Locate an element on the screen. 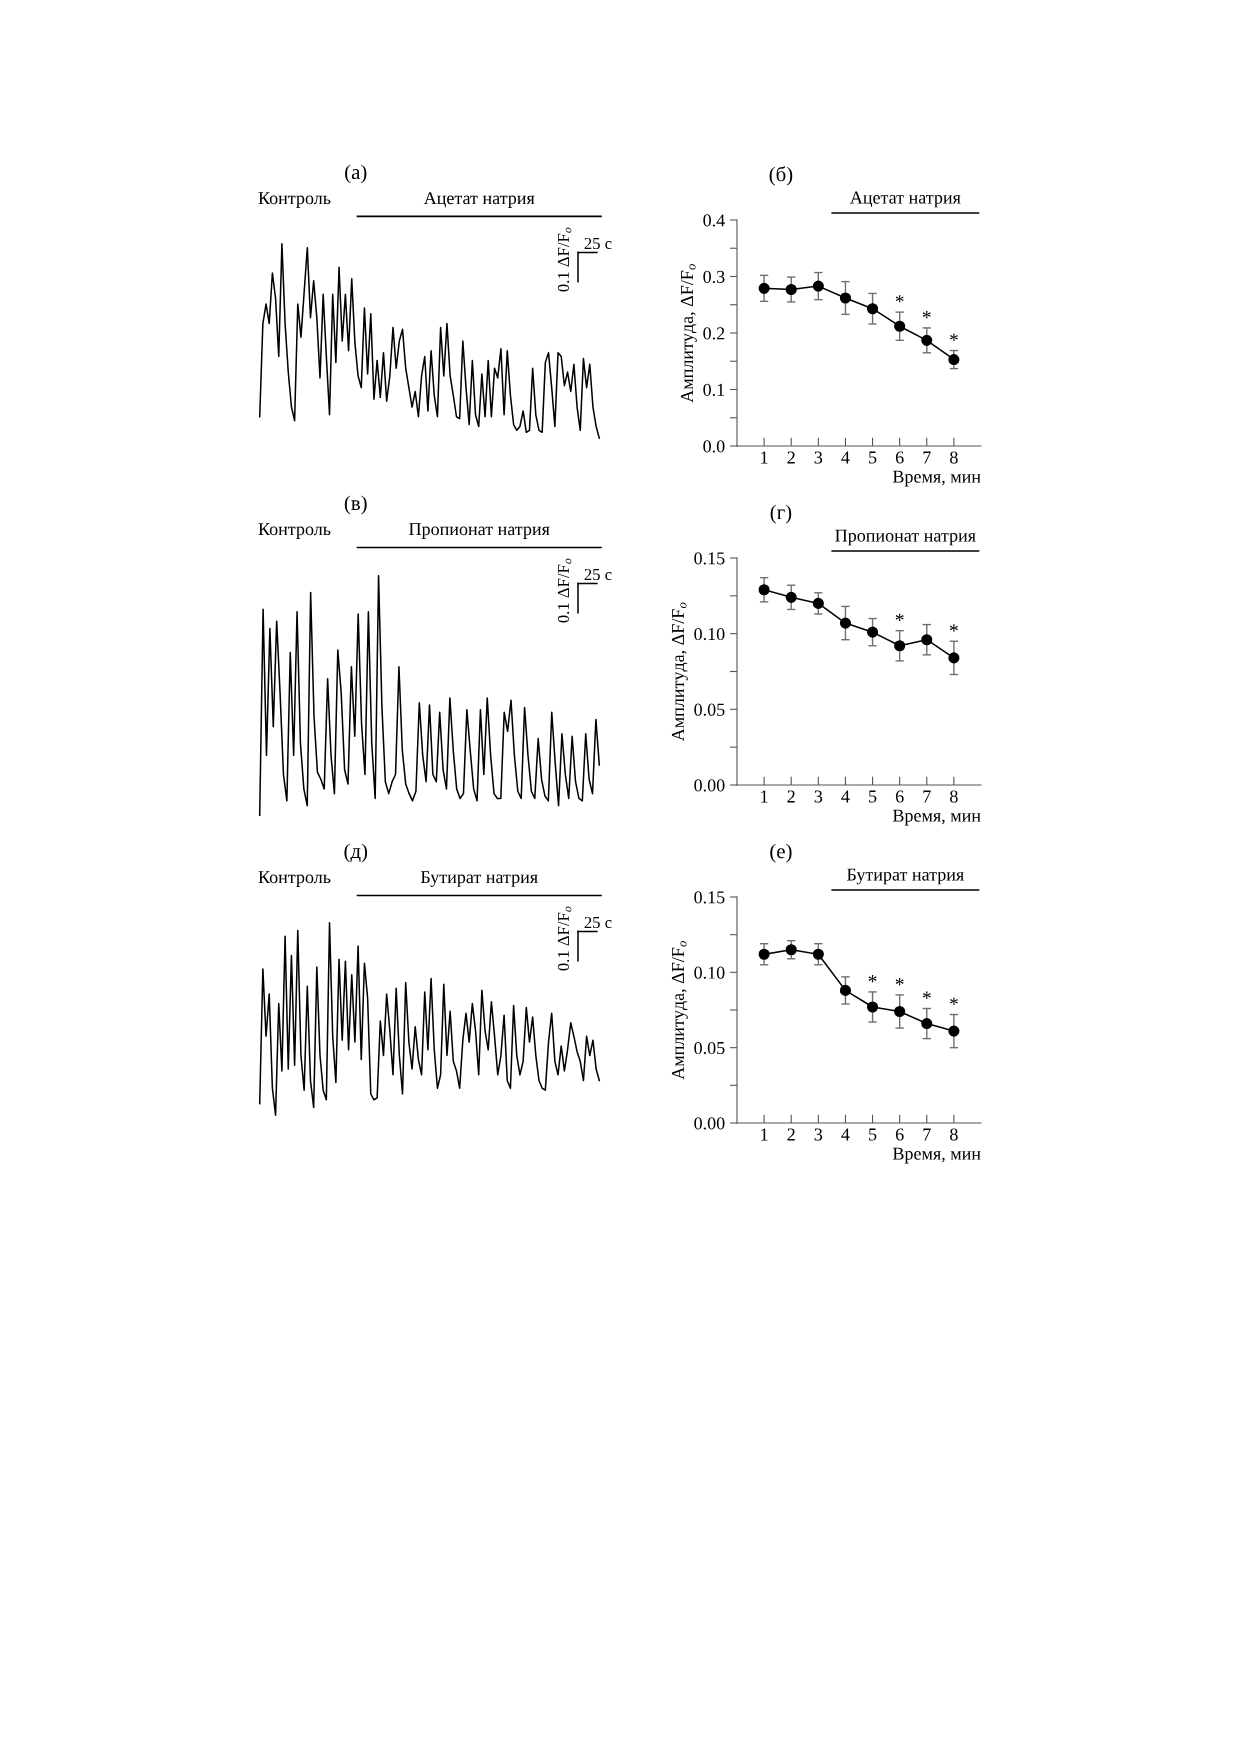 The height and width of the screenshot is (1754, 1240). chart-title: (б) is located at coordinates (781, 176).